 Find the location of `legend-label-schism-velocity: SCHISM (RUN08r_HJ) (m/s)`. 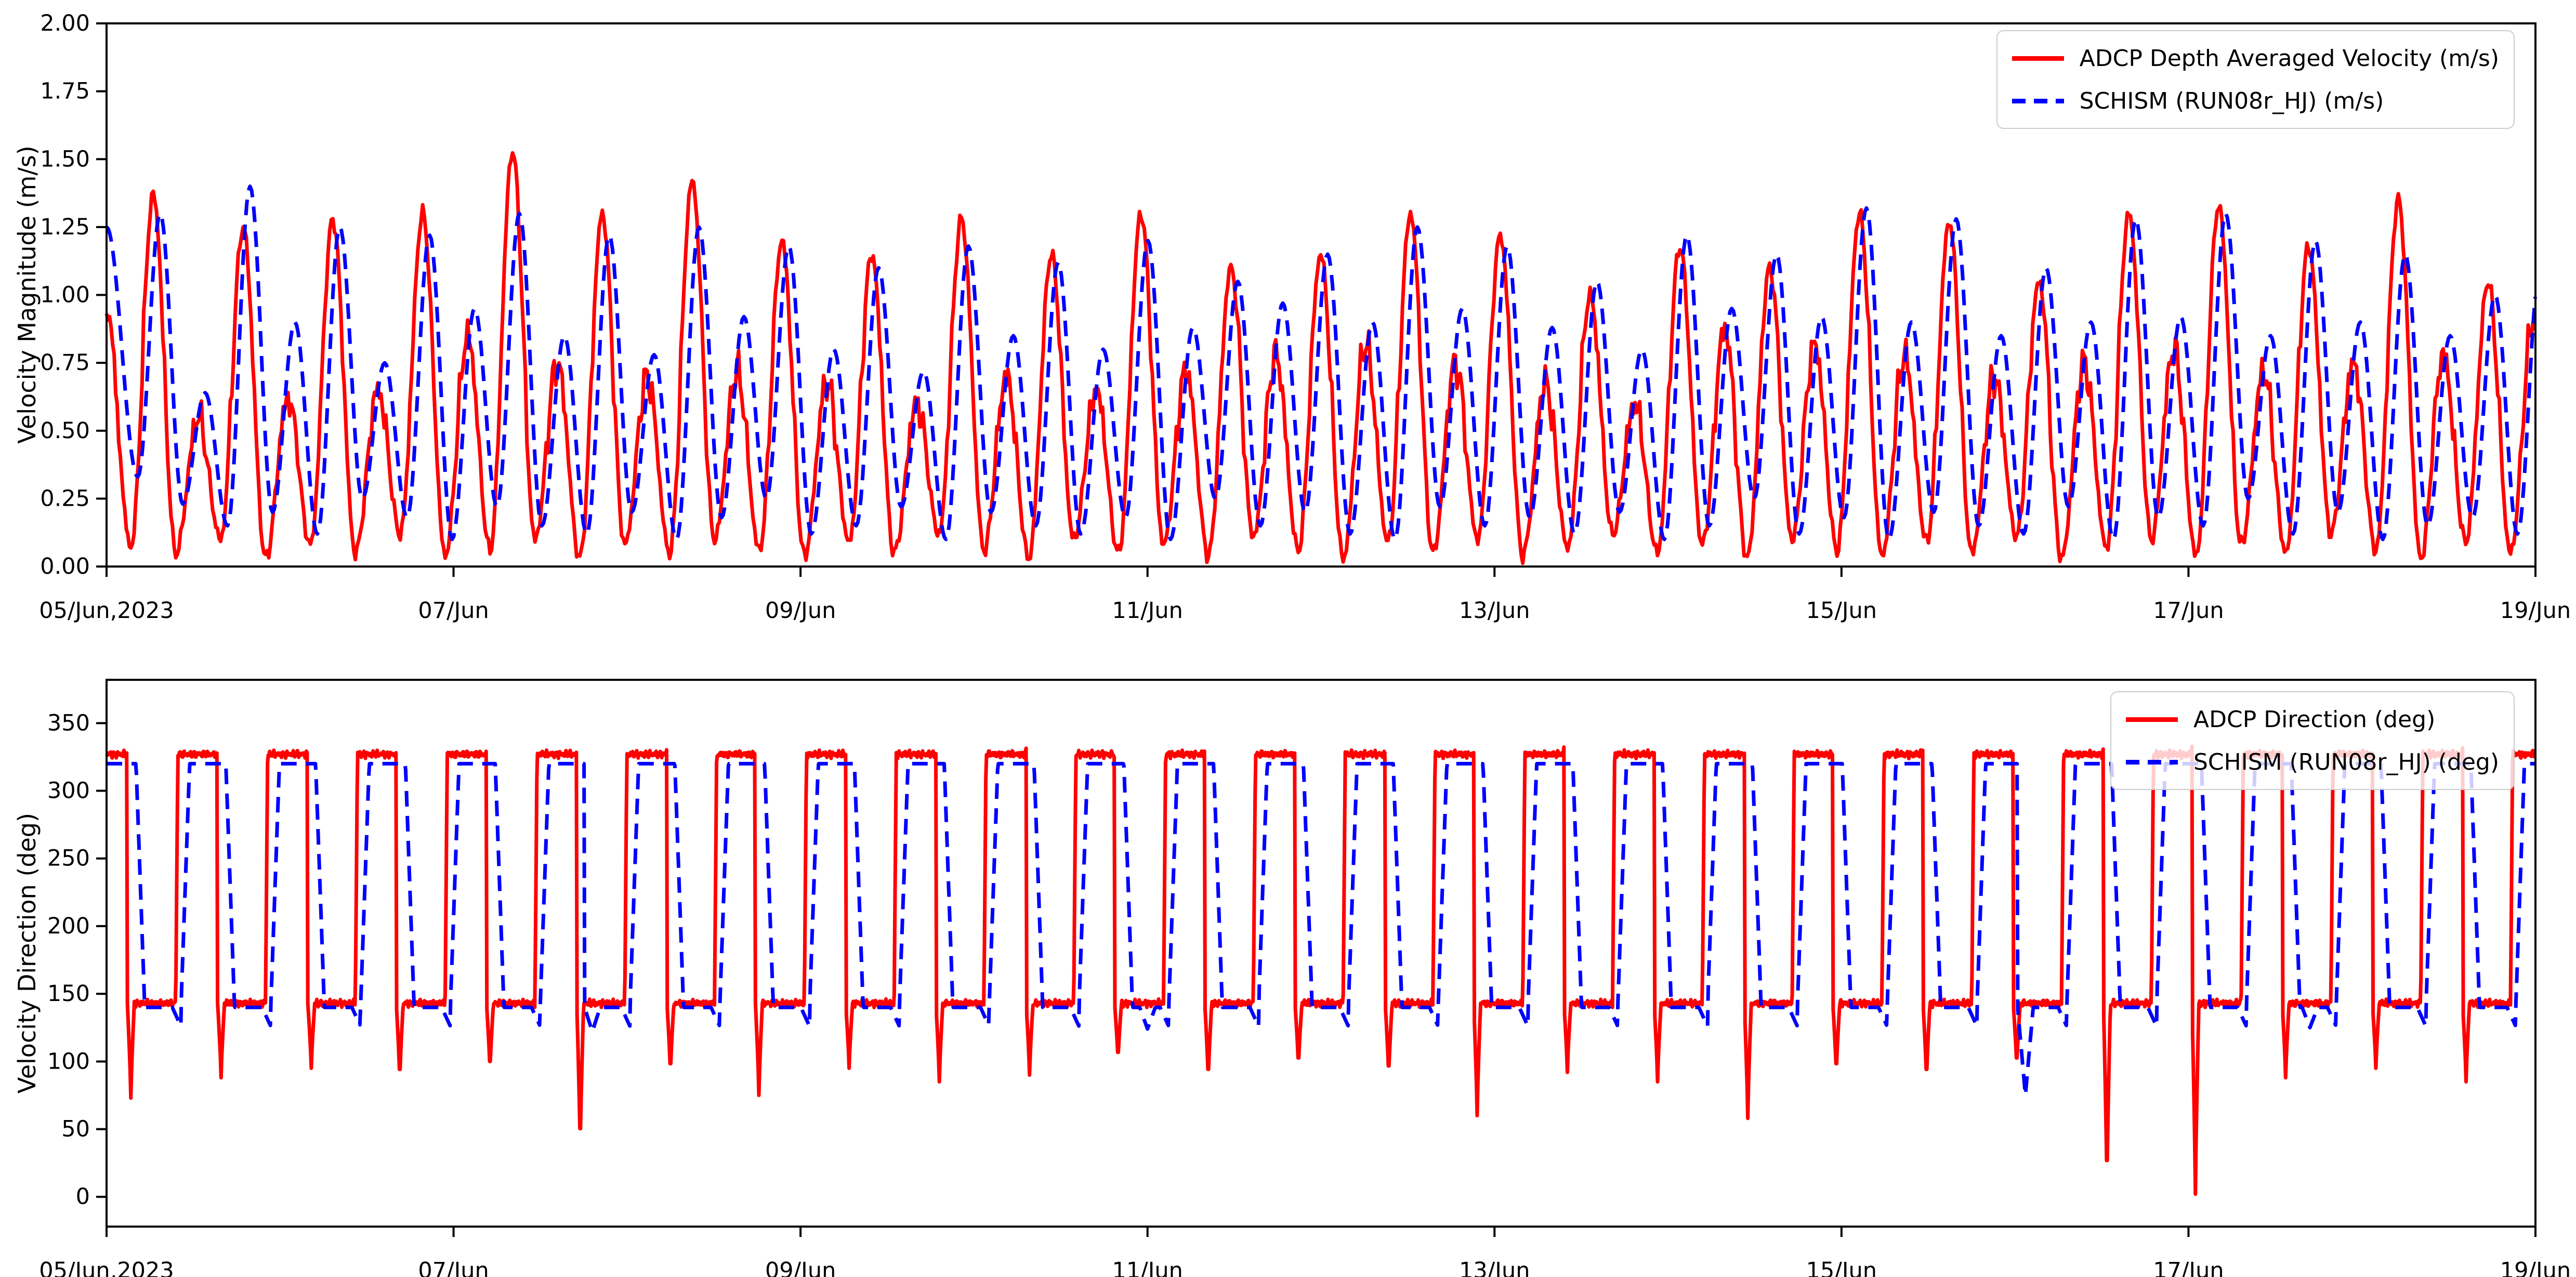

legend-label-schism-velocity: SCHISM (RUN08r_HJ) (m/s) is located at coordinates (2231, 100).